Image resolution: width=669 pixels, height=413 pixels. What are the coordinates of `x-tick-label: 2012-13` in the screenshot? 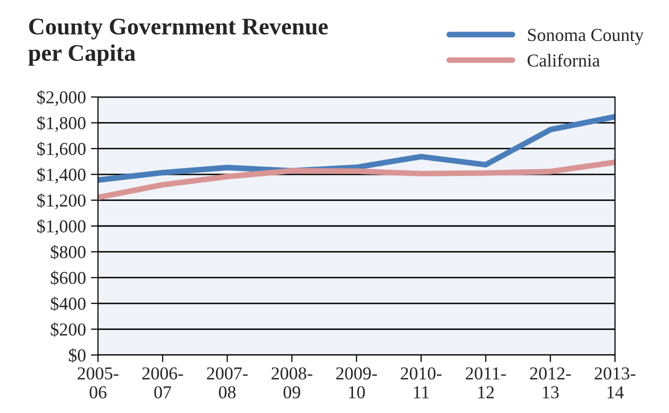 It's located at (550, 382).